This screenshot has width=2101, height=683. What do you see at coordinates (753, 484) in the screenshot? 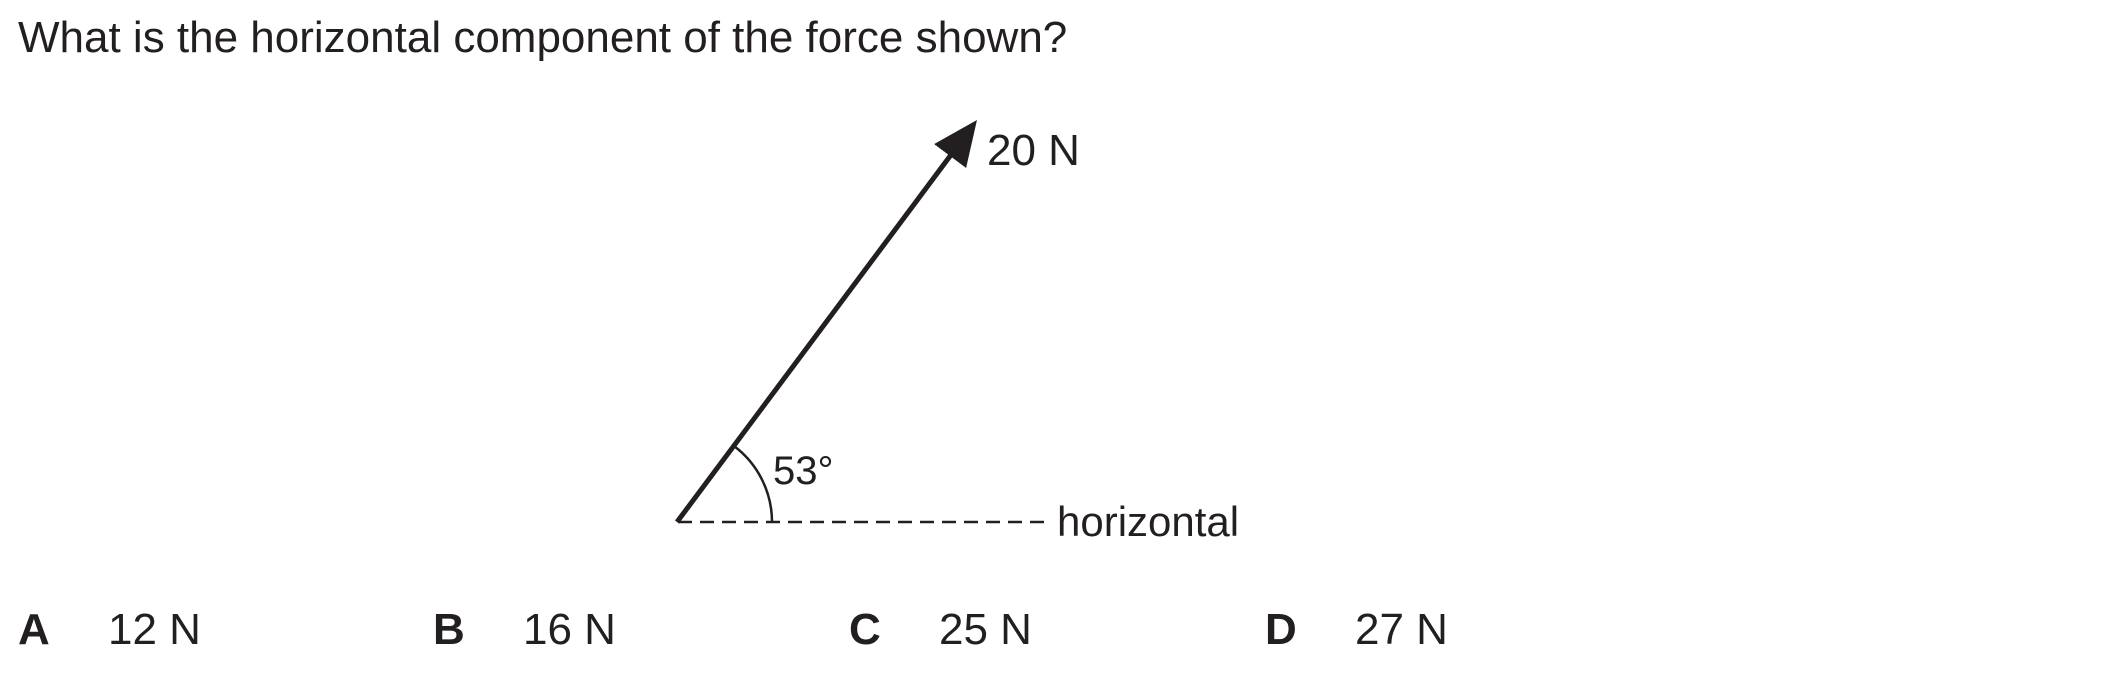
I see `angle-arc` at bounding box center [753, 484].